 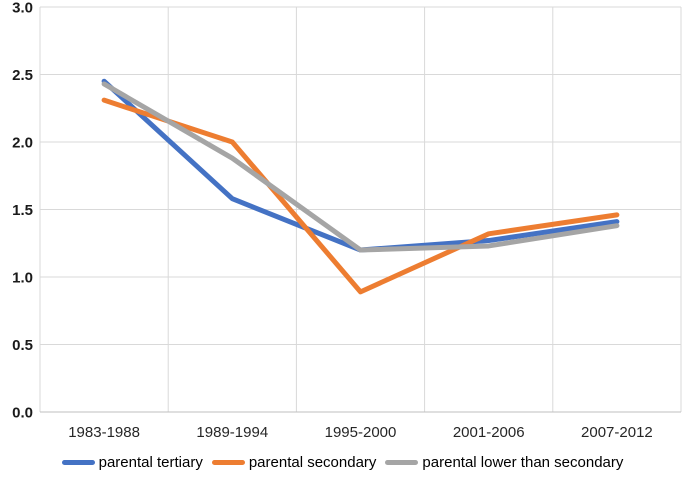 What do you see at coordinates (22, 278) in the screenshot?
I see `y-tick-label: 1.0` at bounding box center [22, 278].